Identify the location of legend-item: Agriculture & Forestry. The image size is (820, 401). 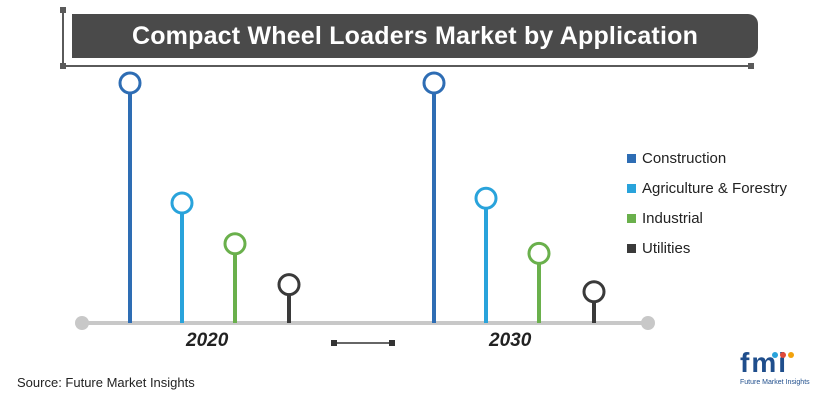
(707, 188).